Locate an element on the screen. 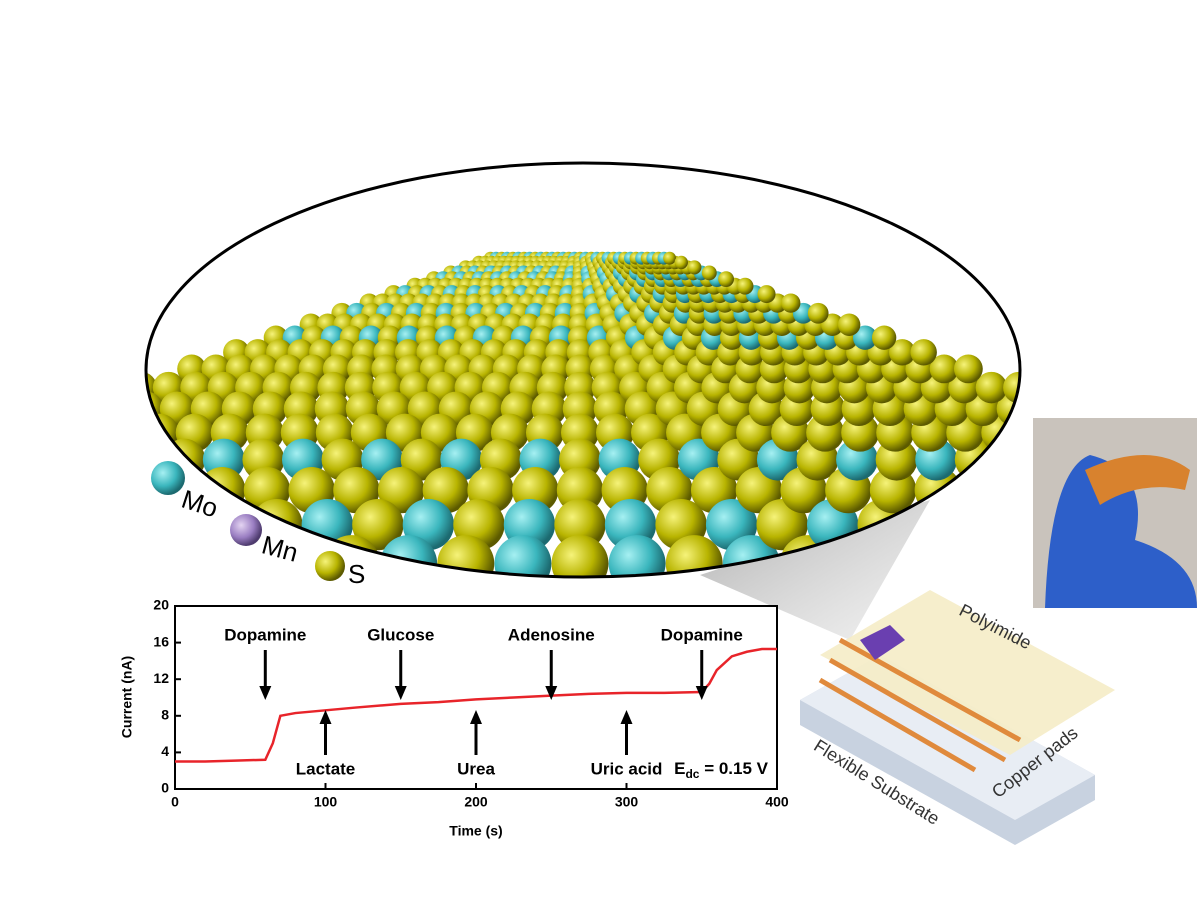 The width and height of the screenshot is (1197, 898). zoom-cone is located at coordinates (815, 570).